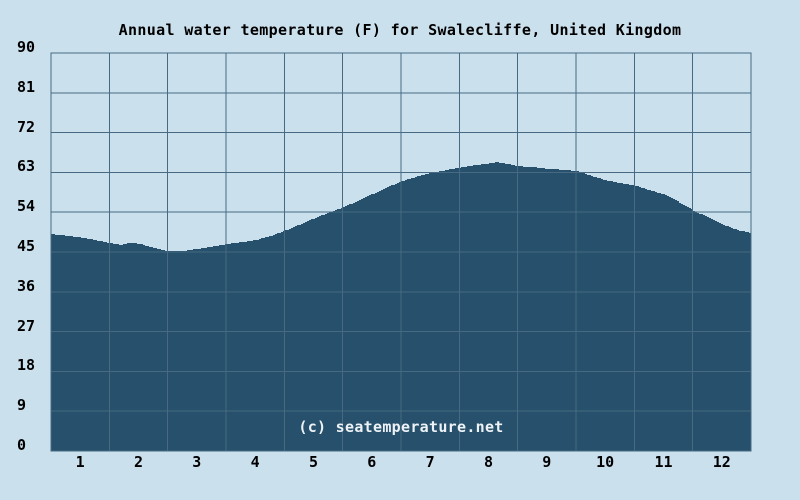 The height and width of the screenshot is (500, 800). What do you see at coordinates (255, 462) in the screenshot?
I see `x-tick-label: 4` at bounding box center [255, 462].